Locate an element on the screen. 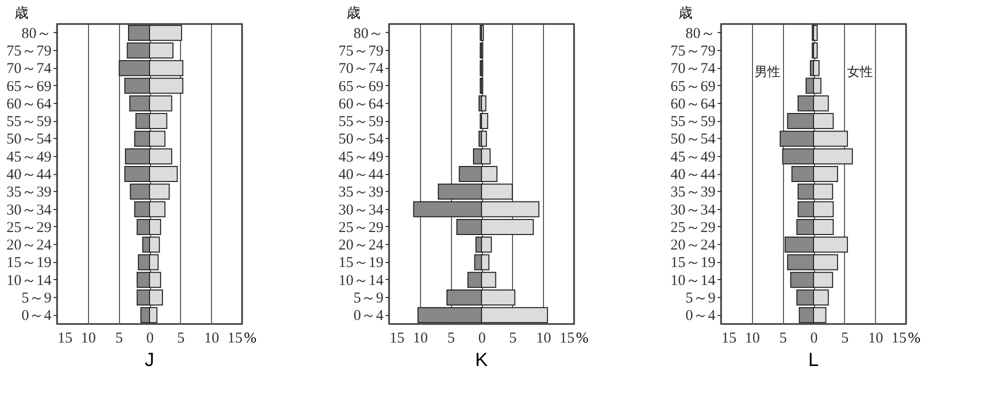  series-label: 男性 is located at coordinates (767, 71).